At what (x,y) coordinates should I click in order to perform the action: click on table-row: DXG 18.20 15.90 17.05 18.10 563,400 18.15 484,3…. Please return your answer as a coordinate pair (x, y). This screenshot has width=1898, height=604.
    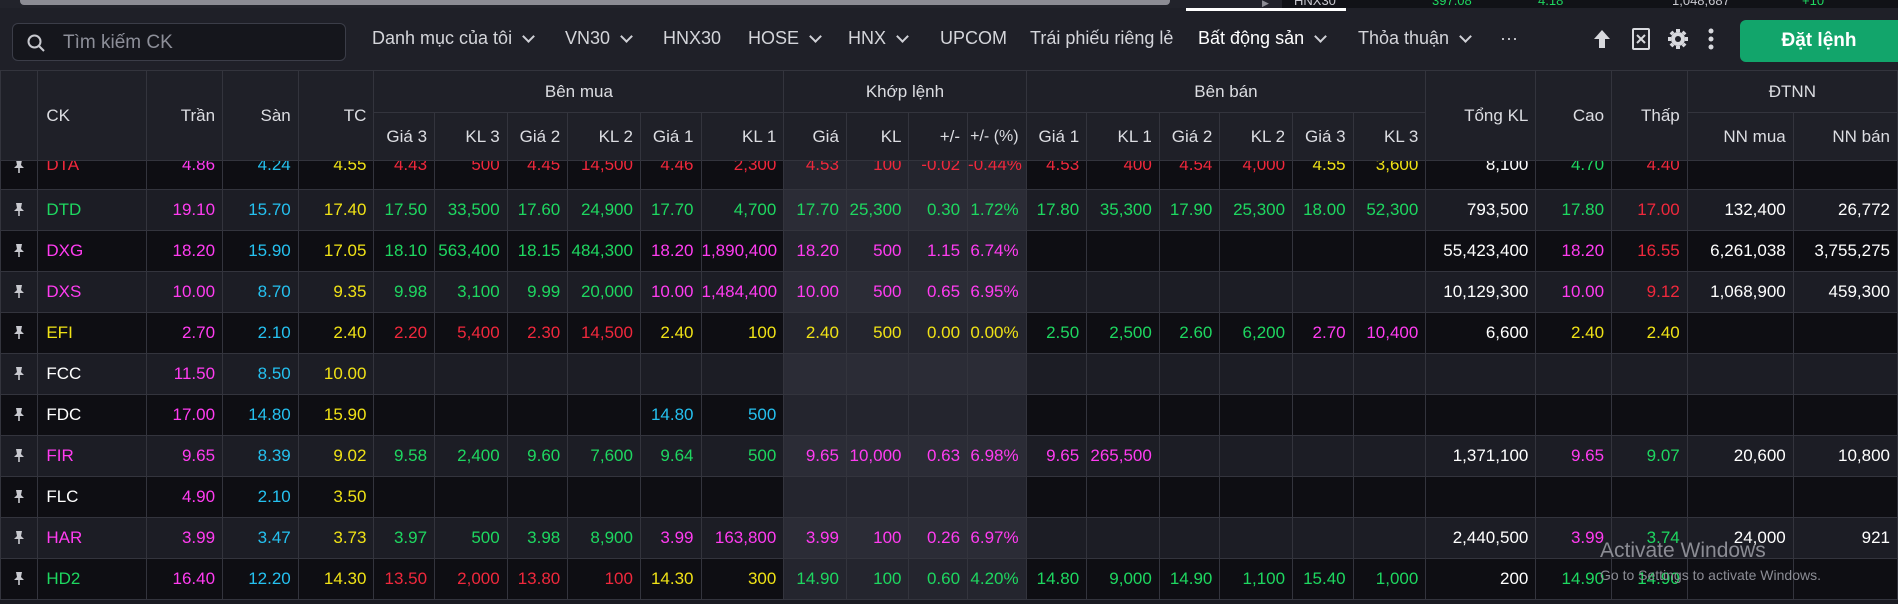
    Looking at the image, I should click on (949, 251).